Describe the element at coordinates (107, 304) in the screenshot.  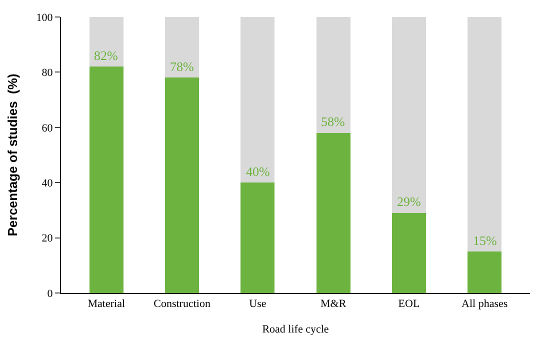
I see `x-tick-label: Material` at that location.